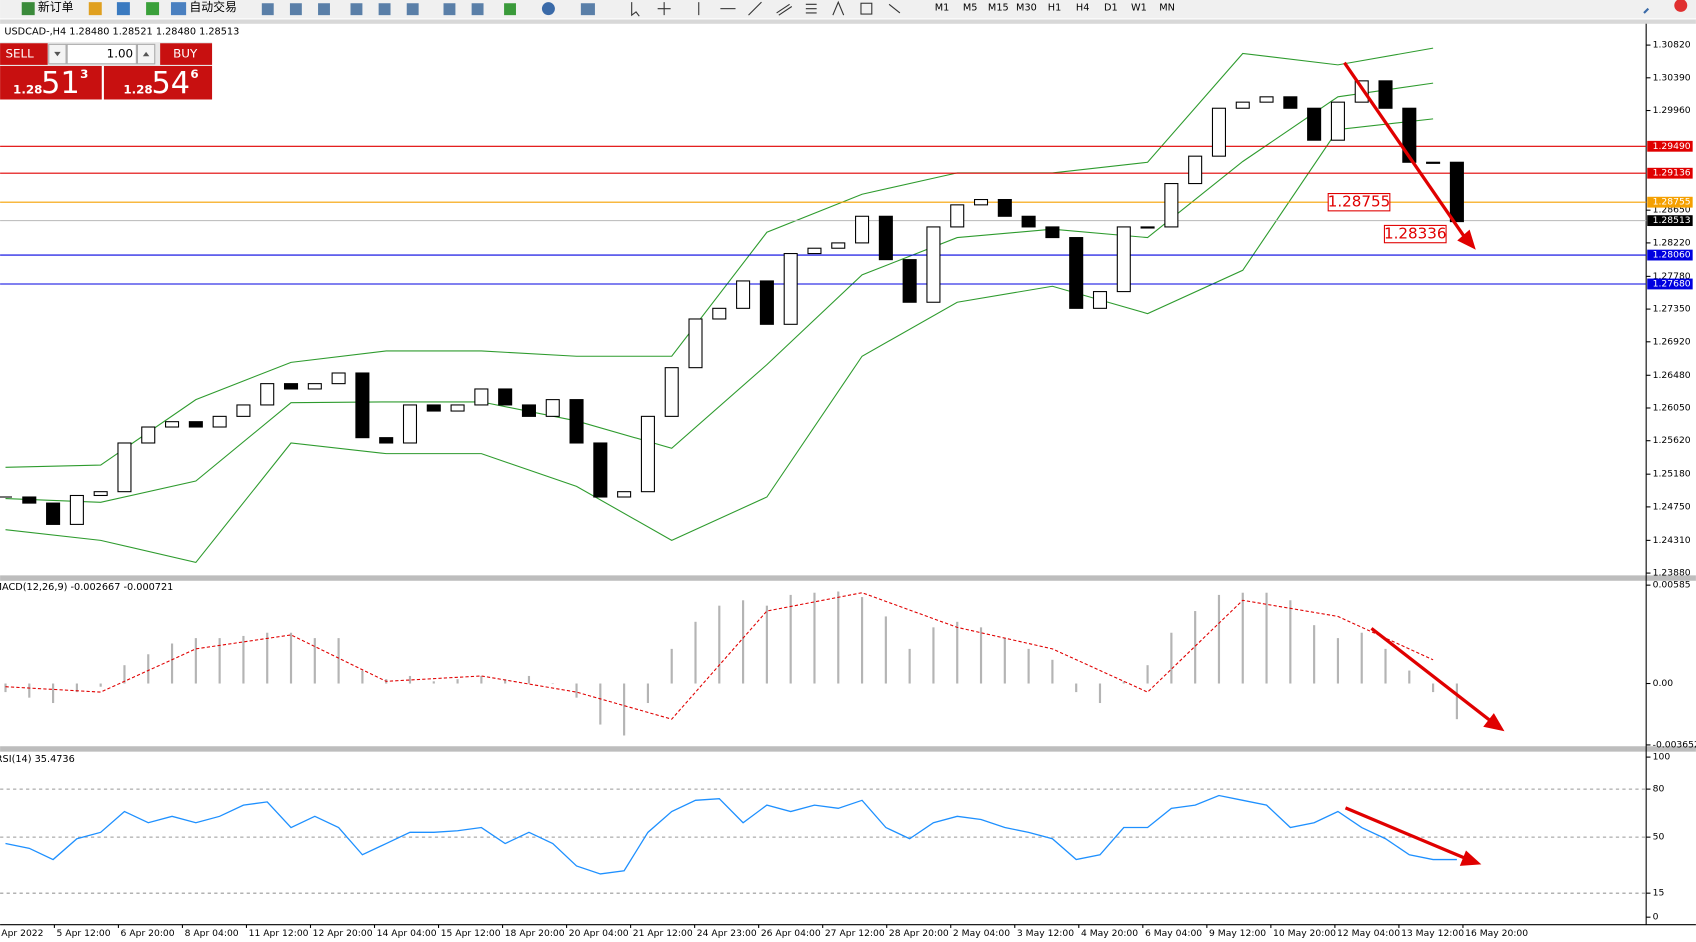  I want to click on price-level-tag, so click(1670, 146).